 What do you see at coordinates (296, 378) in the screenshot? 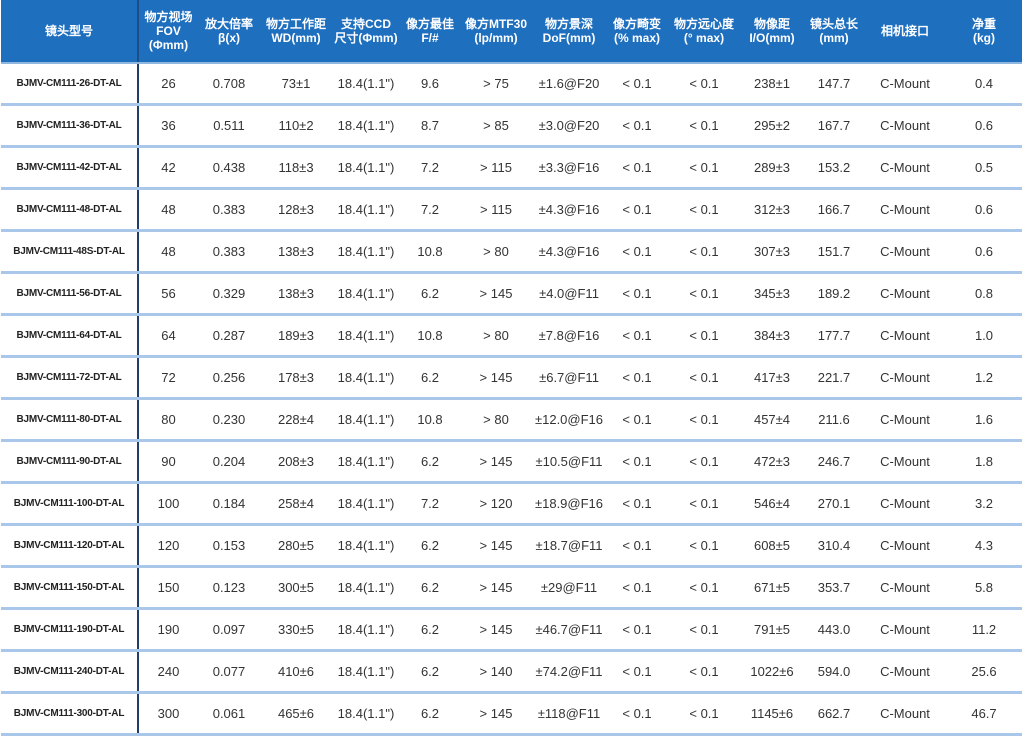
I see `cell-working-distance: 178±3` at bounding box center [296, 378].